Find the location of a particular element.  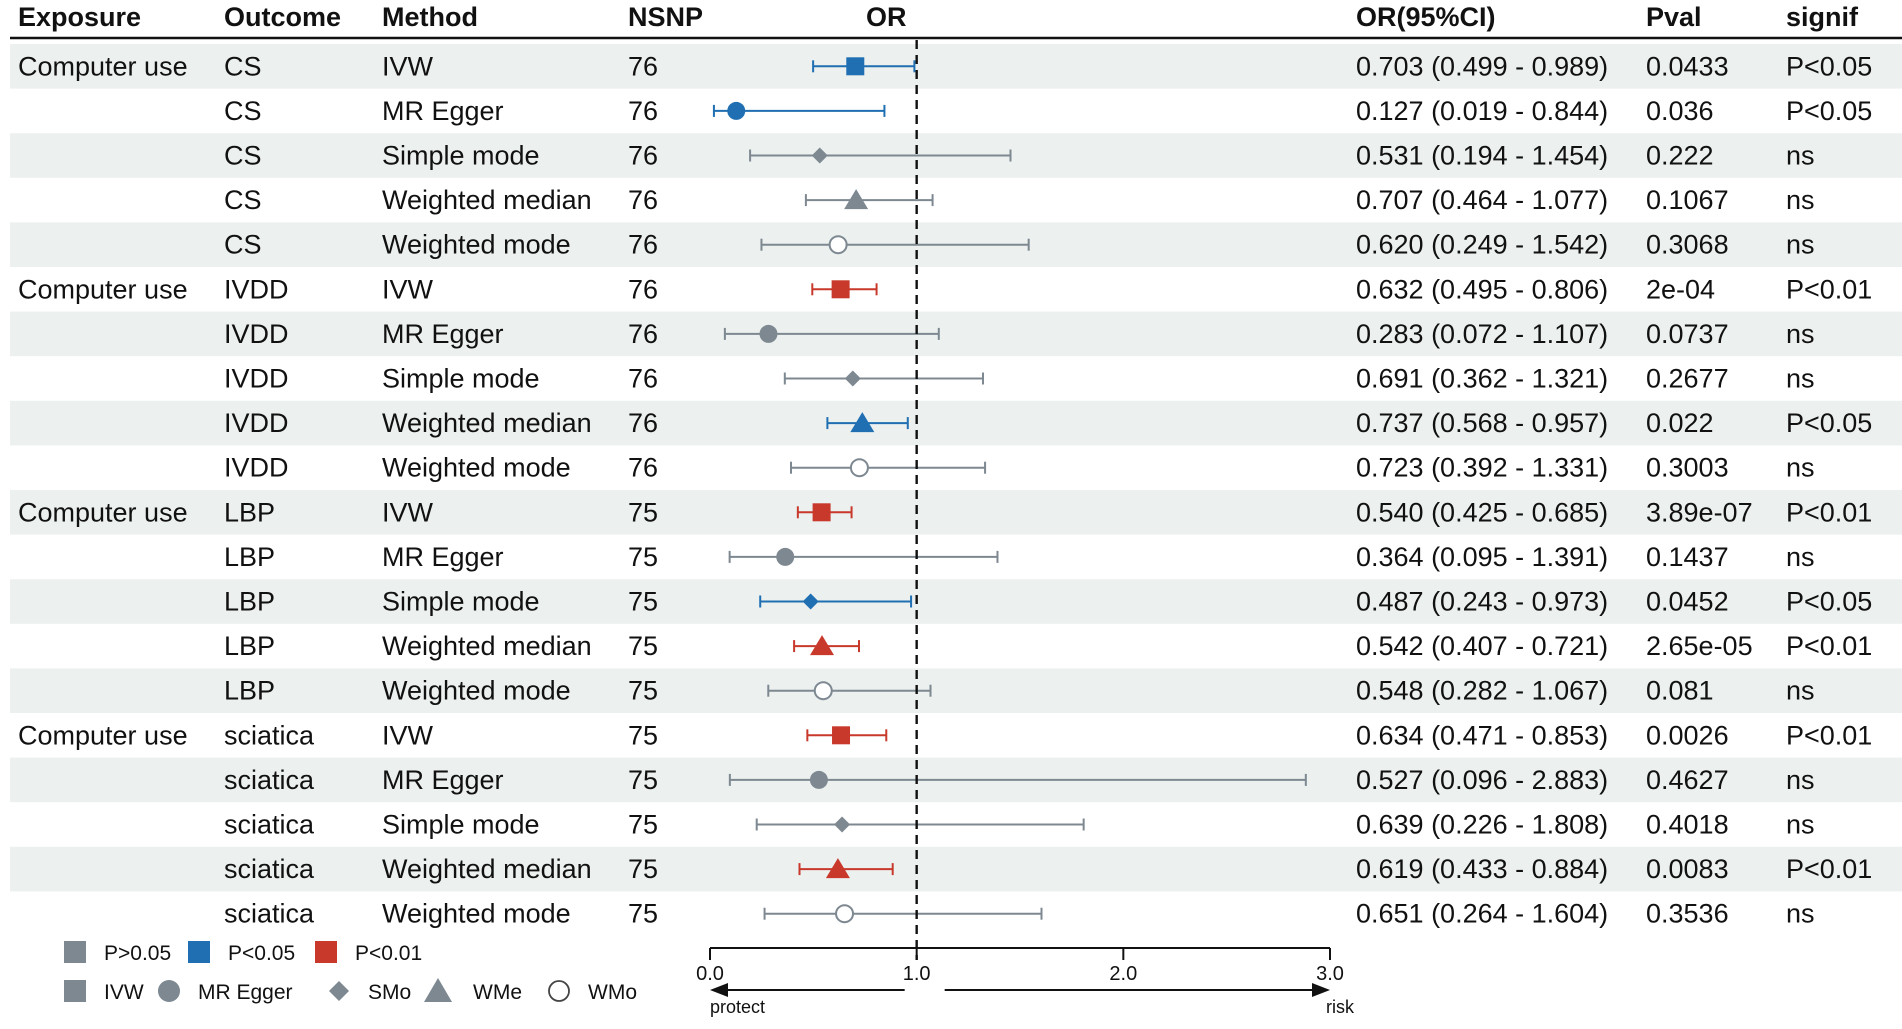

header-outcome: Outcome is located at coordinates (282, 17).